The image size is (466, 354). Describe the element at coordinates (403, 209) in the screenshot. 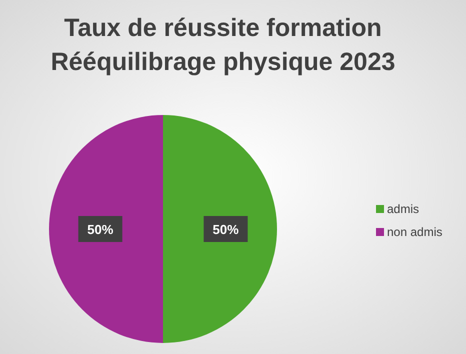

I see `legend-label: admis` at that location.